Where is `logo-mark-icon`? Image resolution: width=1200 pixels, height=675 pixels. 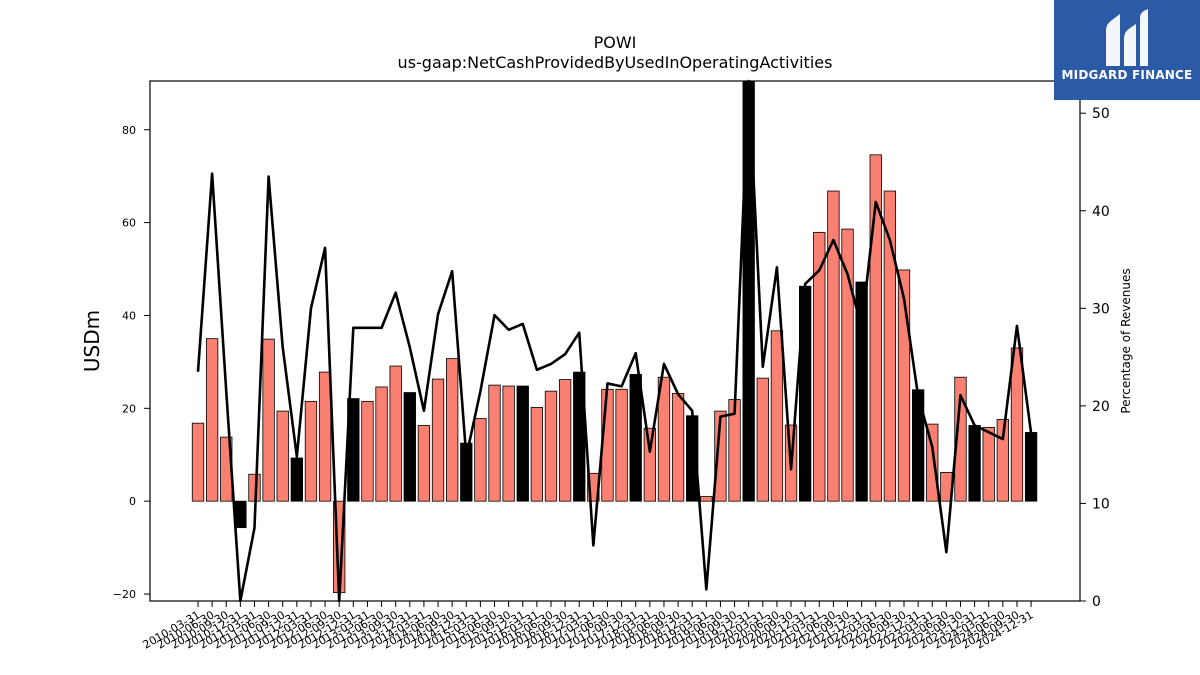 logo-mark-icon is located at coordinates (1127, 37).